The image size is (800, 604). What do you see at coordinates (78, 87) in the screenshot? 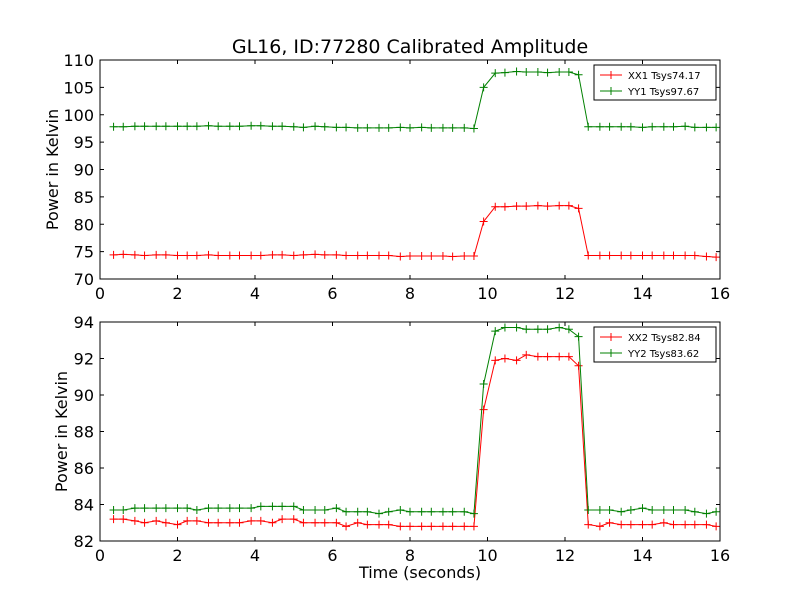
I see `y-tick-label: 105` at bounding box center [78, 87].